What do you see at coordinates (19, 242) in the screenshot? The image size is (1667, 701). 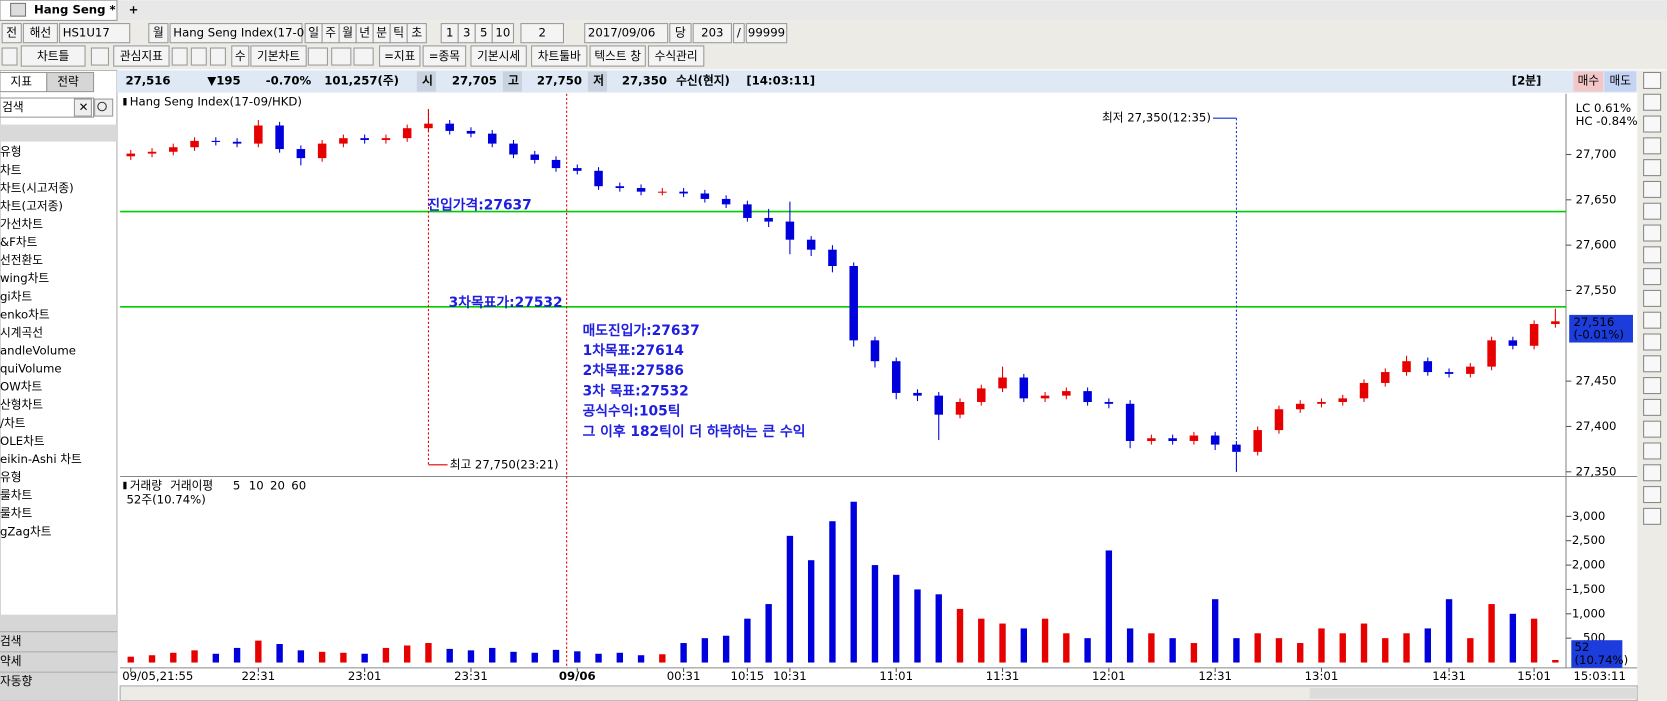 I see `panel-item: &F차트` at bounding box center [19, 242].